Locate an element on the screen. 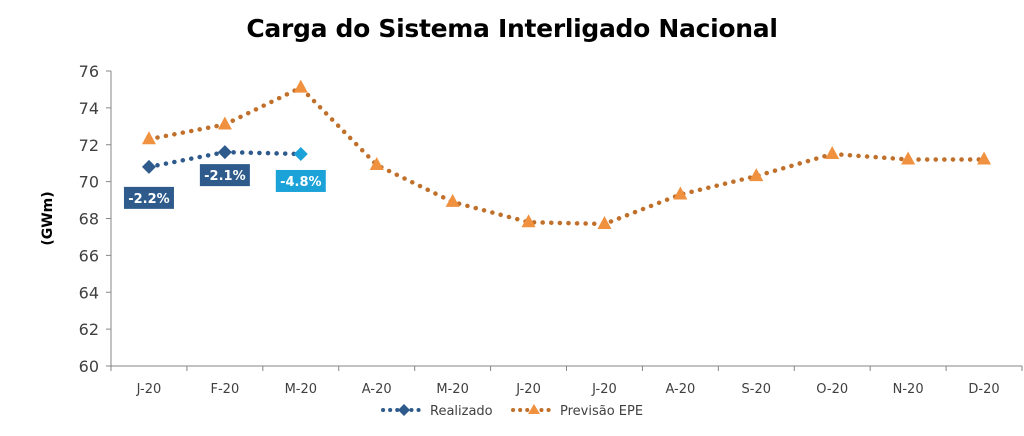  annotation-label: -4.8% is located at coordinates (300, 182).